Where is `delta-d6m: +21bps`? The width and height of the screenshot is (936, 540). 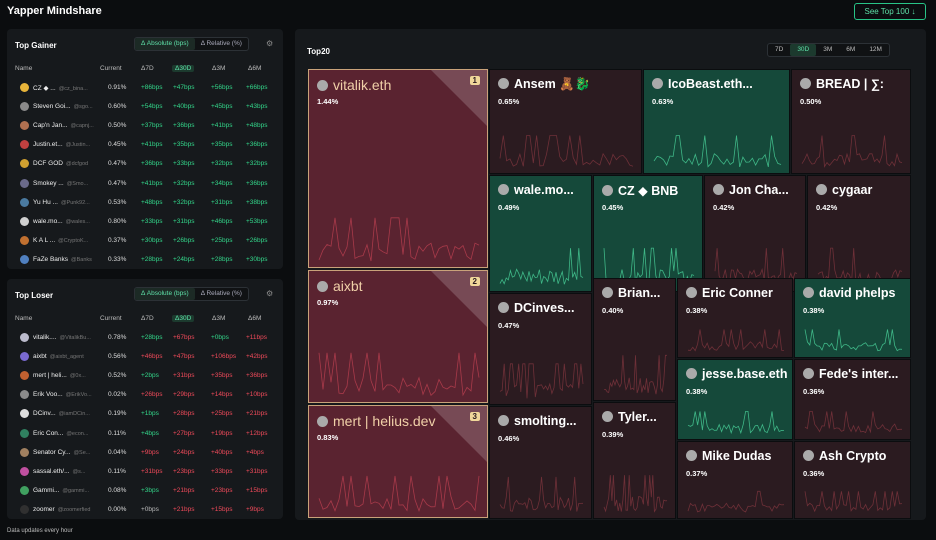
delta-d6m: +21bps is located at coordinates (257, 414).